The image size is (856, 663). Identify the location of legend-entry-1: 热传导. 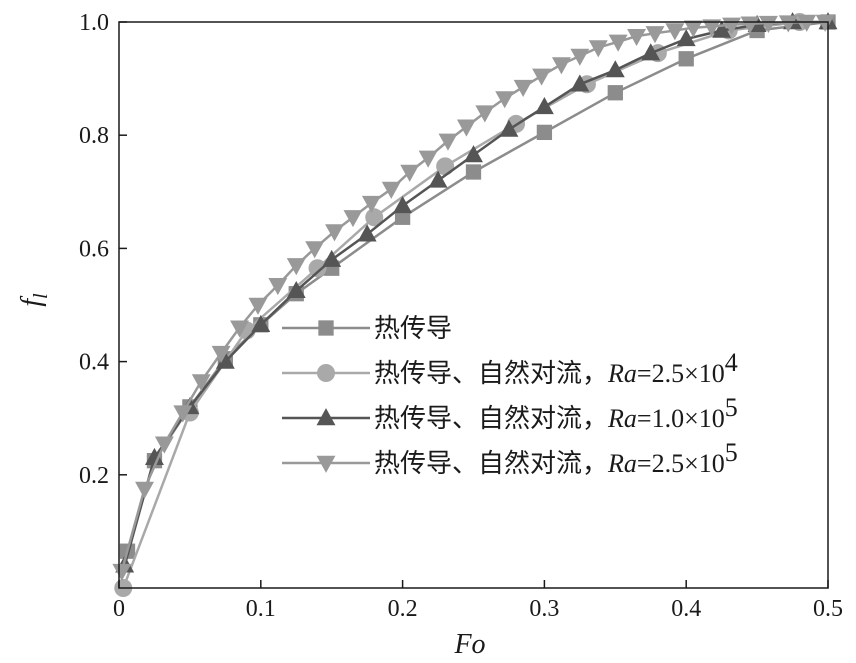
(367, 329).